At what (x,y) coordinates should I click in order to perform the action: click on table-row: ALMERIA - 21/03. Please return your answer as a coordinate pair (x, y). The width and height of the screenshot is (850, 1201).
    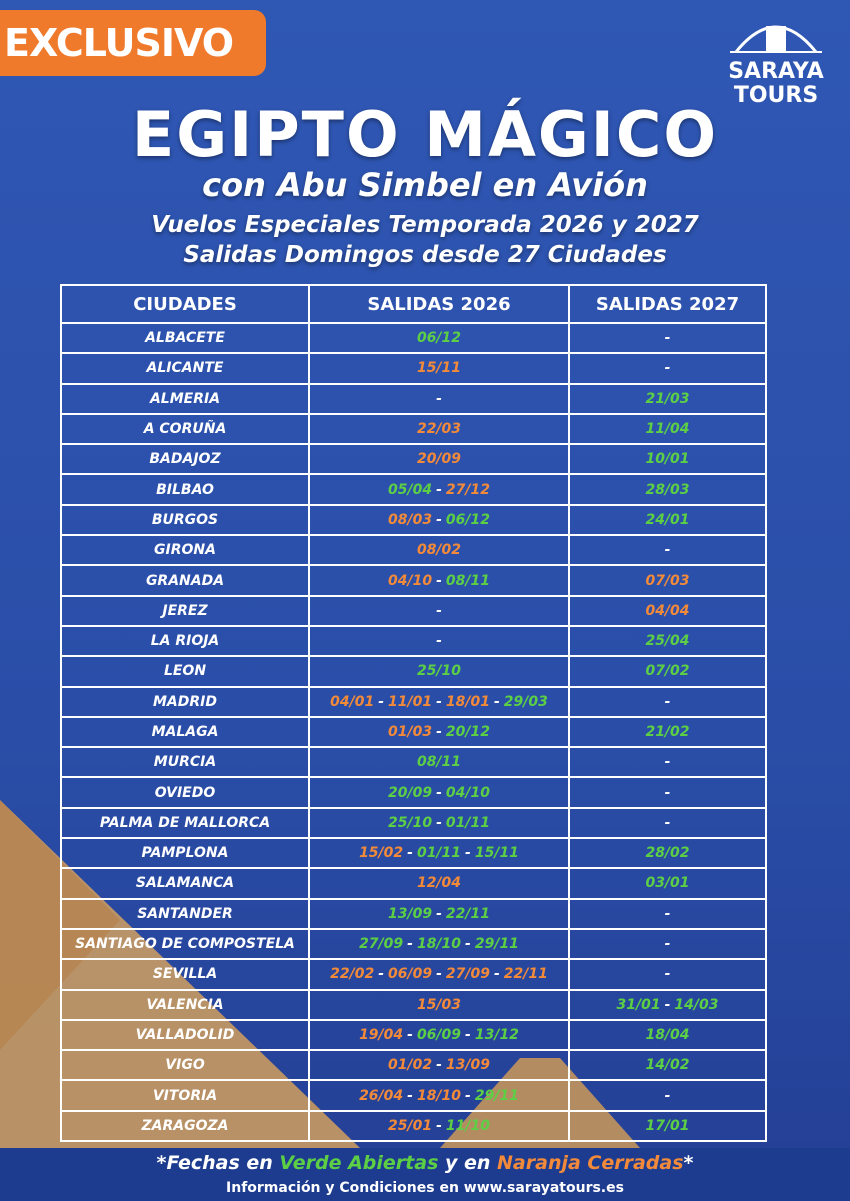
    Looking at the image, I should click on (413, 397).